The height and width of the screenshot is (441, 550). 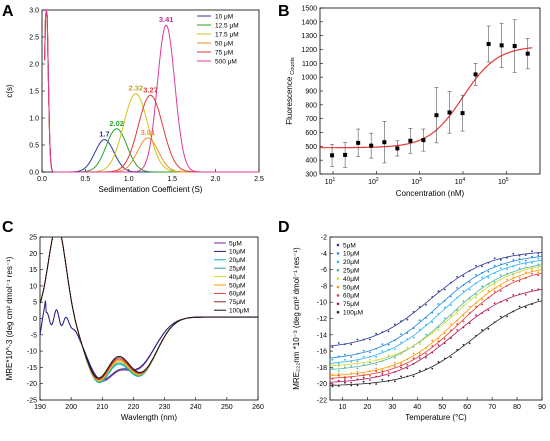 I want to click on y-tick-label-d: -2, so click(x=324, y=238).